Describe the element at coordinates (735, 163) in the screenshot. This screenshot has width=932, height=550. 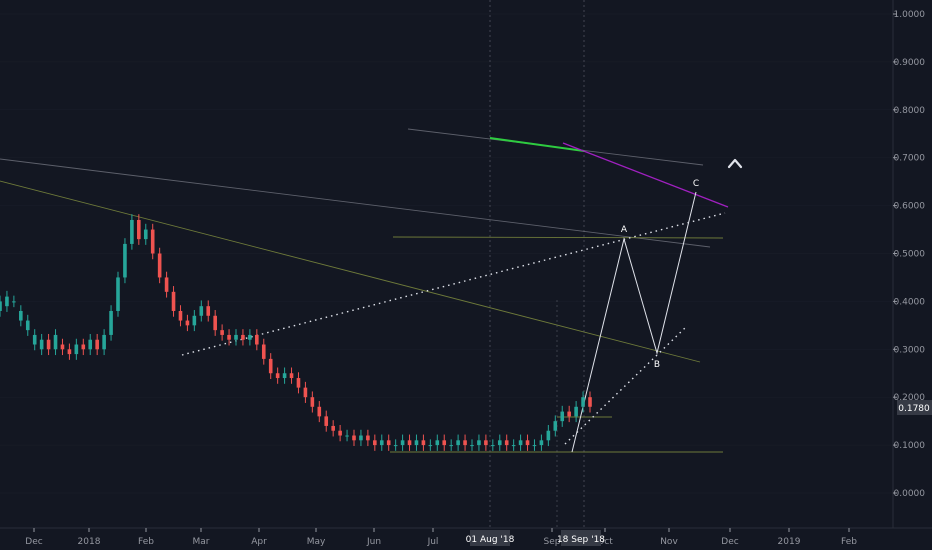
I see `chevron-up-icon` at that location.